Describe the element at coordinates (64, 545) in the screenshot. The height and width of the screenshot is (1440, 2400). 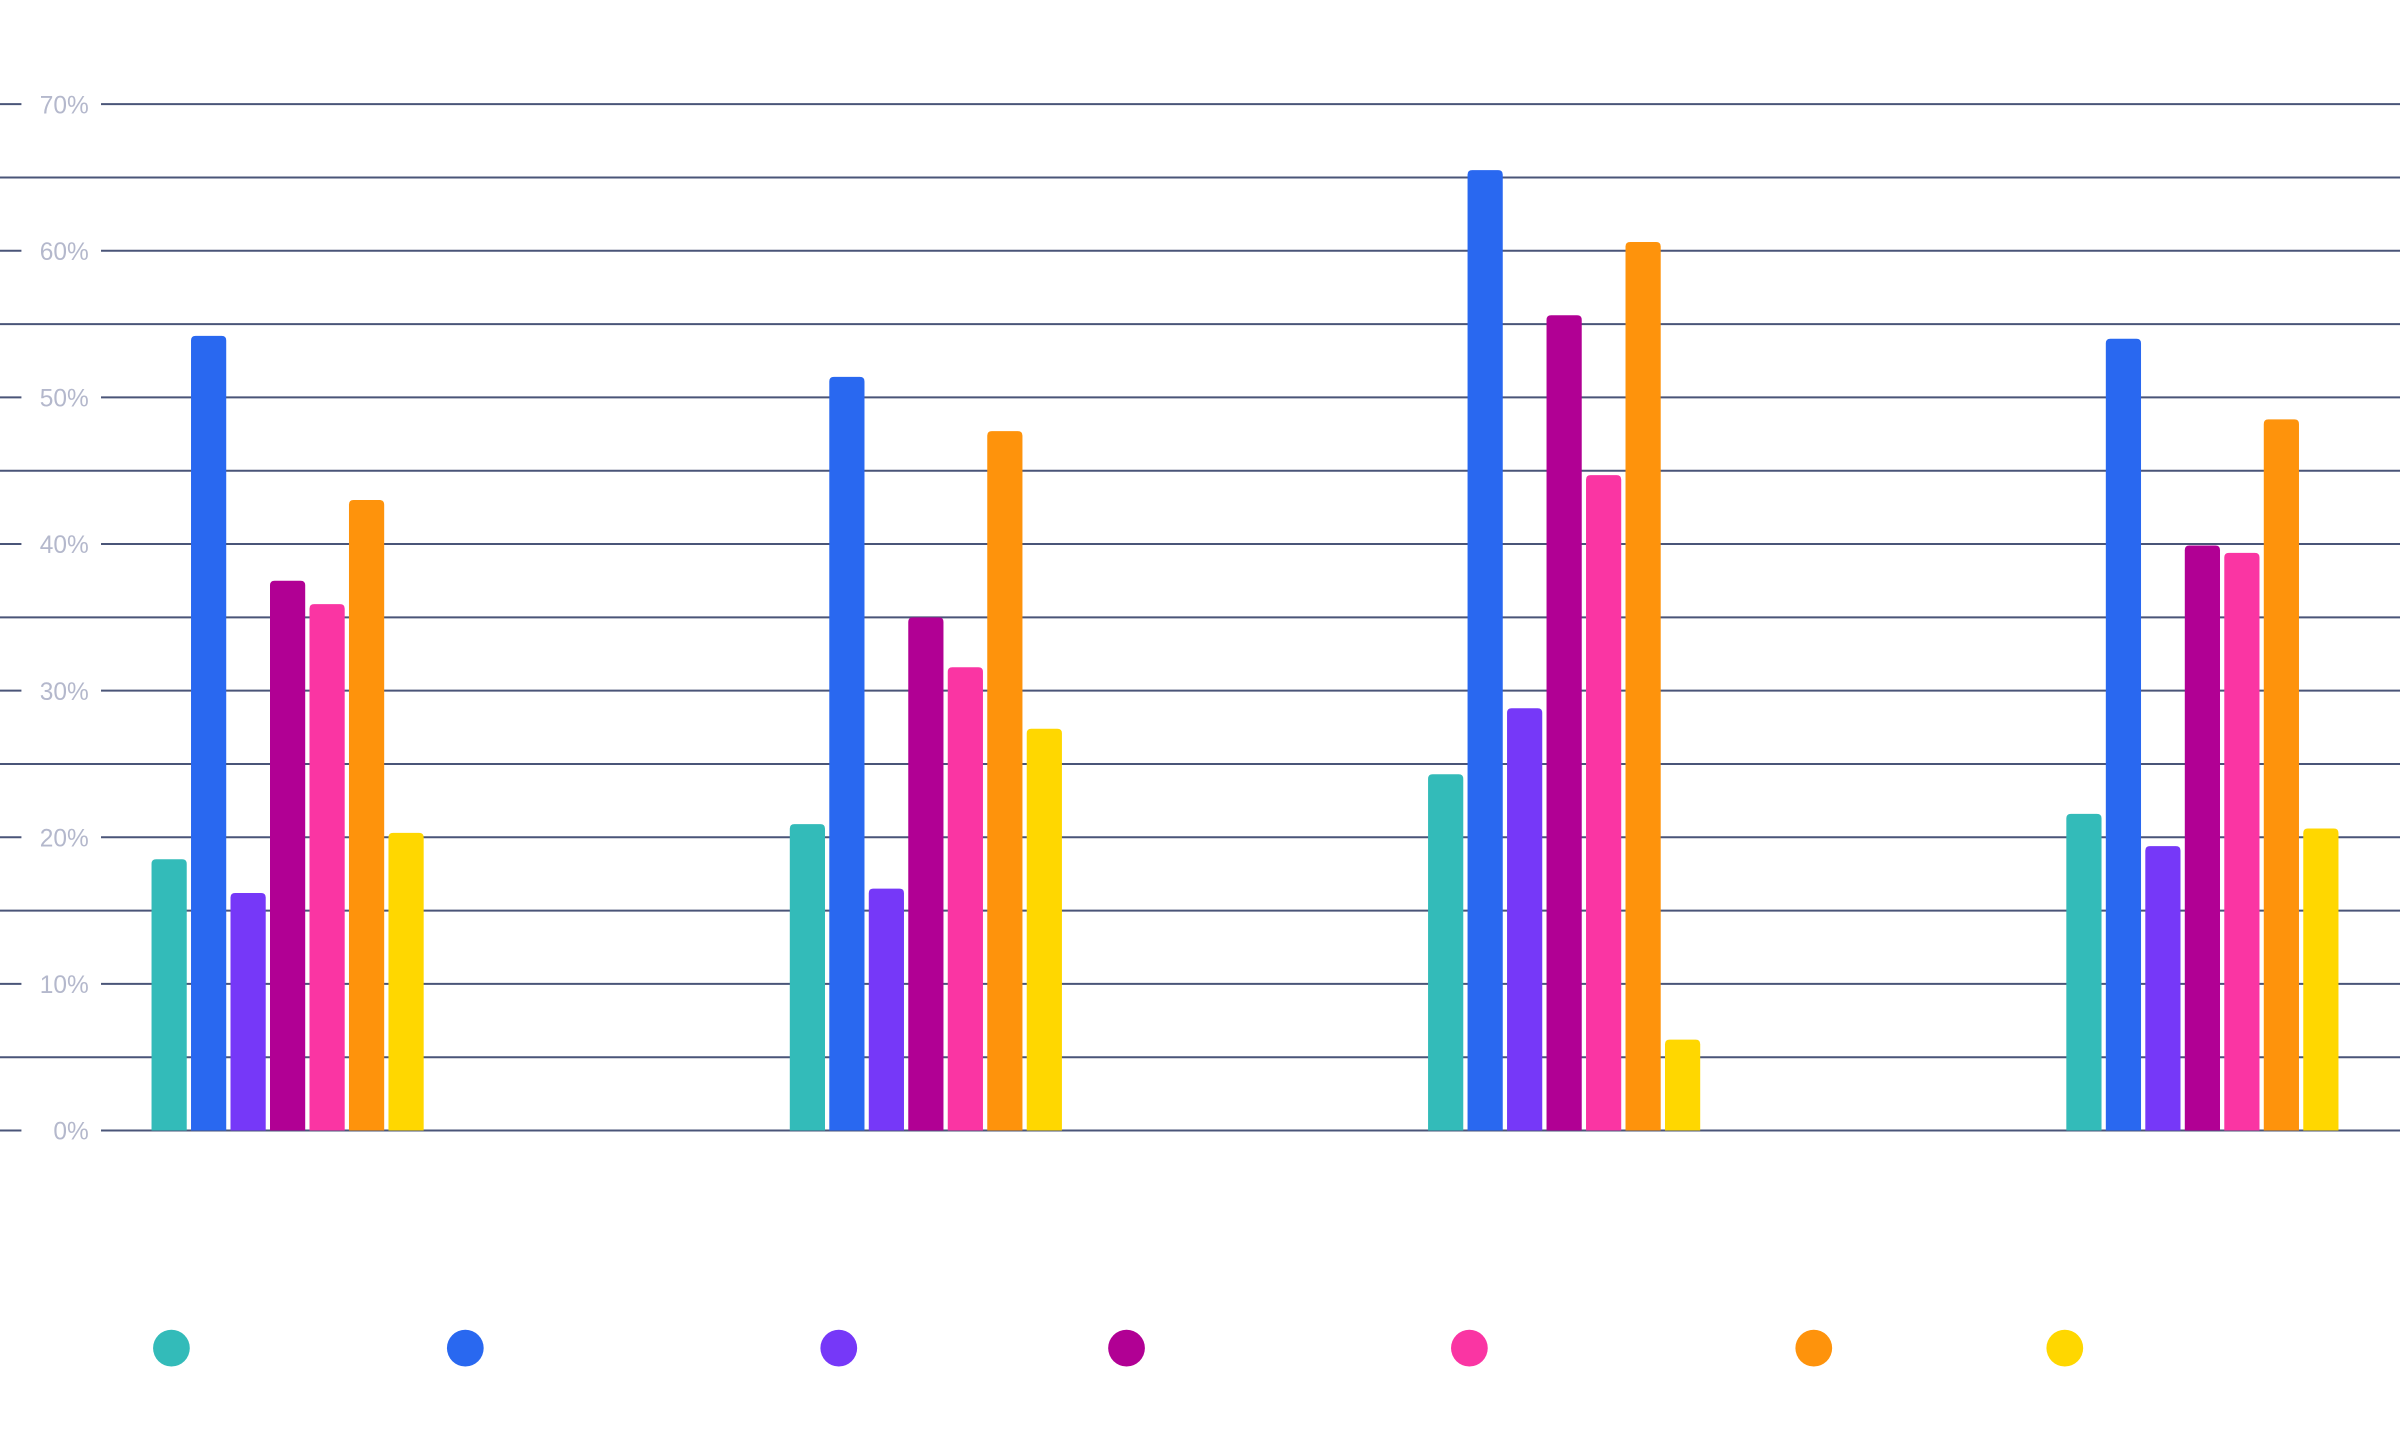
I see `y-tick-label: 40%` at that location.